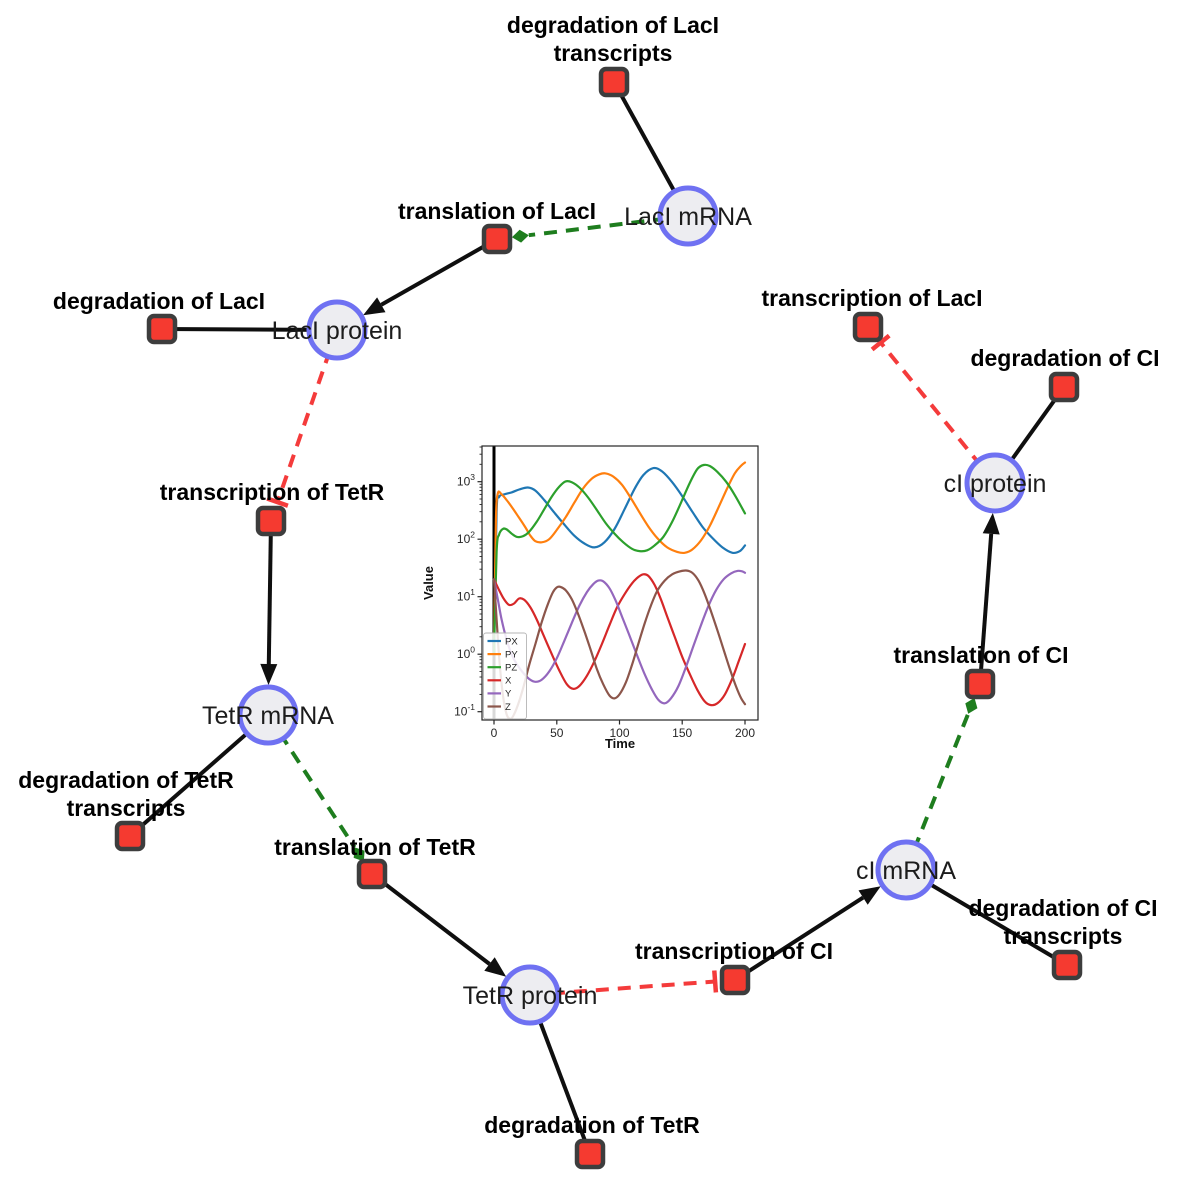  What do you see at coordinates (162, 329) in the screenshot?
I see `reaction-node-deg_laci` at bounding box center [162, 329].